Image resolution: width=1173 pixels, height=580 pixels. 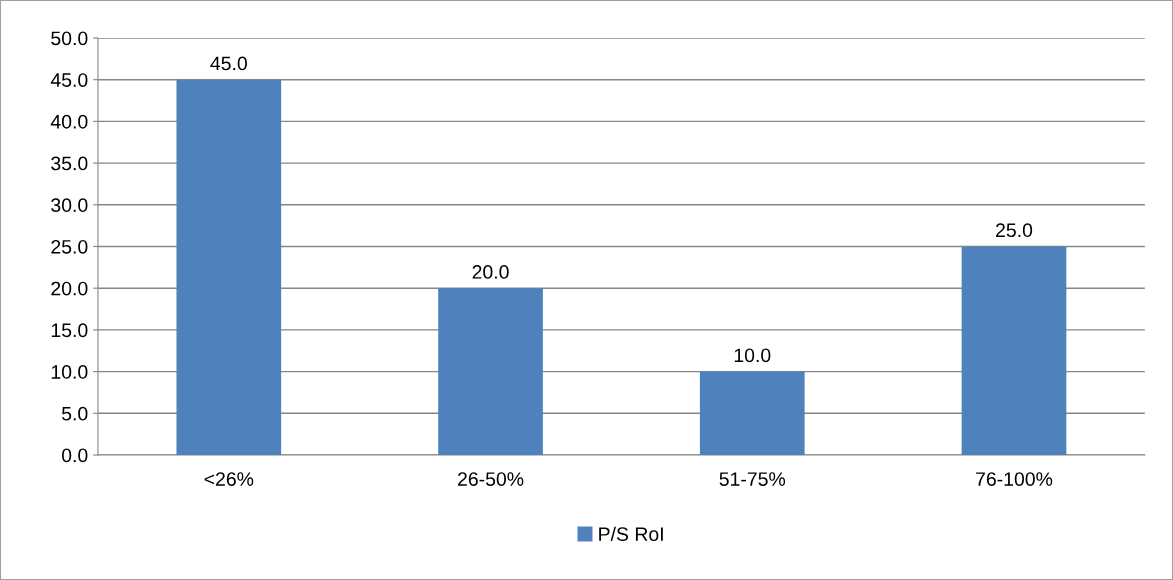 I want to click on x-tick-label: 51-75%, so click(x=752, y=479).